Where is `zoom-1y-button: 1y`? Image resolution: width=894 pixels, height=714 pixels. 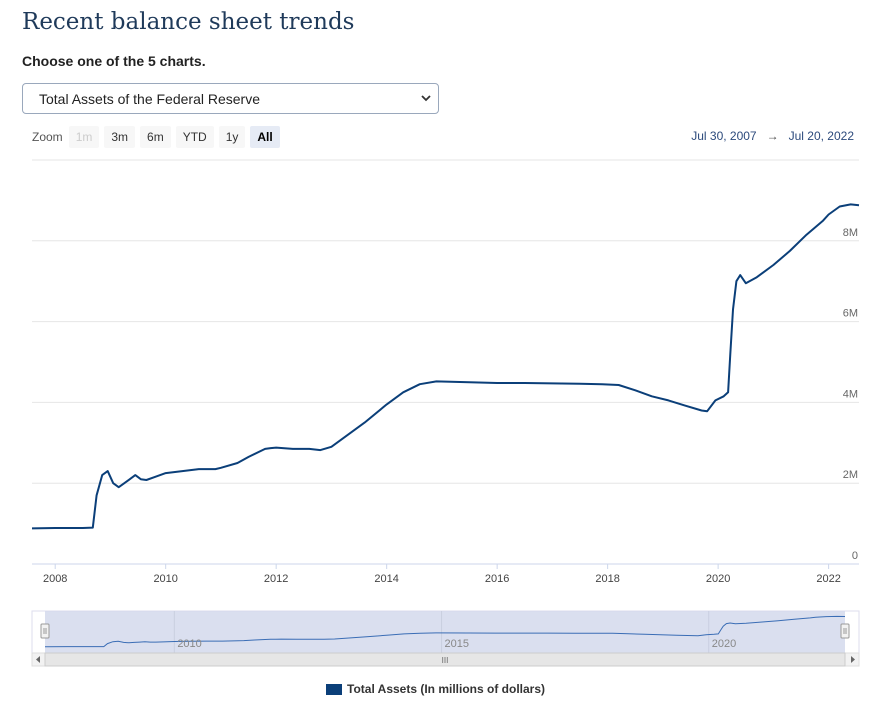
zoom-1y-button: 1y is located at coordinates (232, 137).